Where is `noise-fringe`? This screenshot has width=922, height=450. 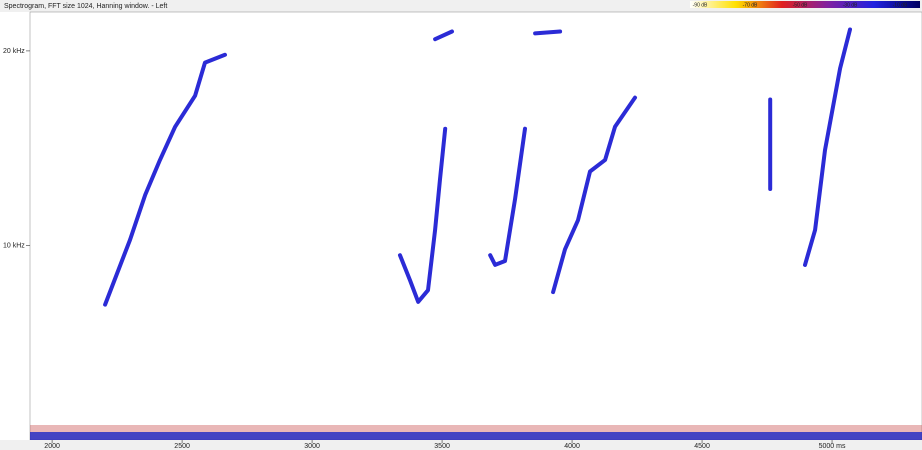
noise-fringe is located at coordinates (476, 428).